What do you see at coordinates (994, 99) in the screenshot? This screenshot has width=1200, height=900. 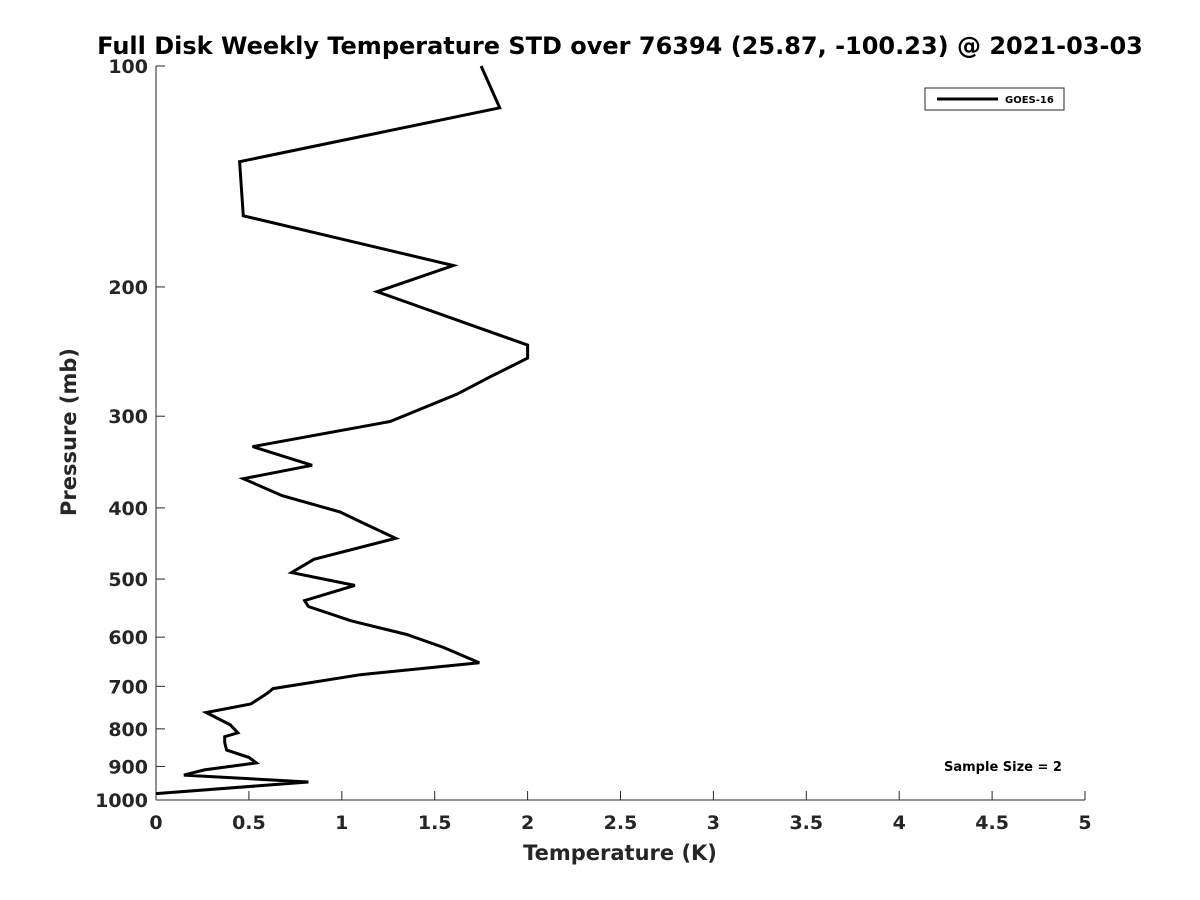 I see `legend: GOES-16` at bounding box center [994, 99].